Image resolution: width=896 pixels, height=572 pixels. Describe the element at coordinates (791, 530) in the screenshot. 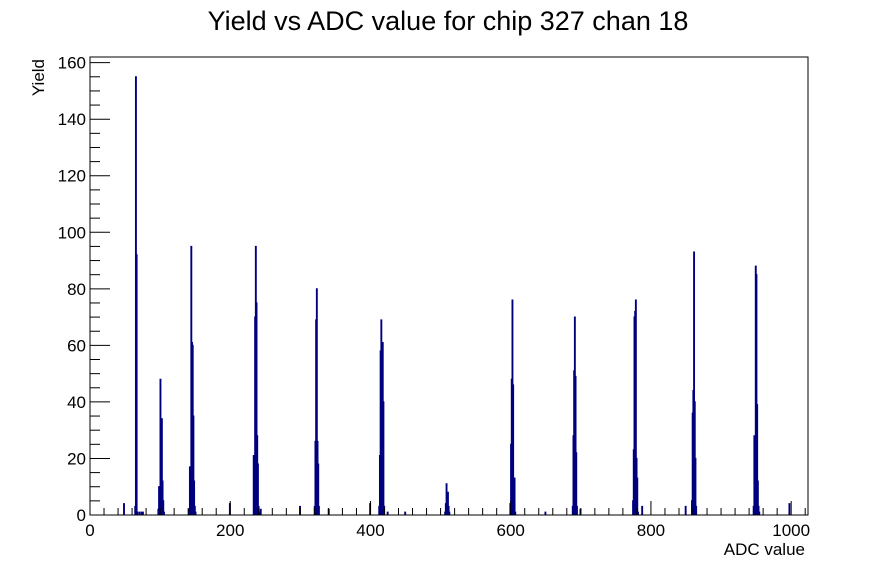

I see `x-tick-label: 1000` at that location.